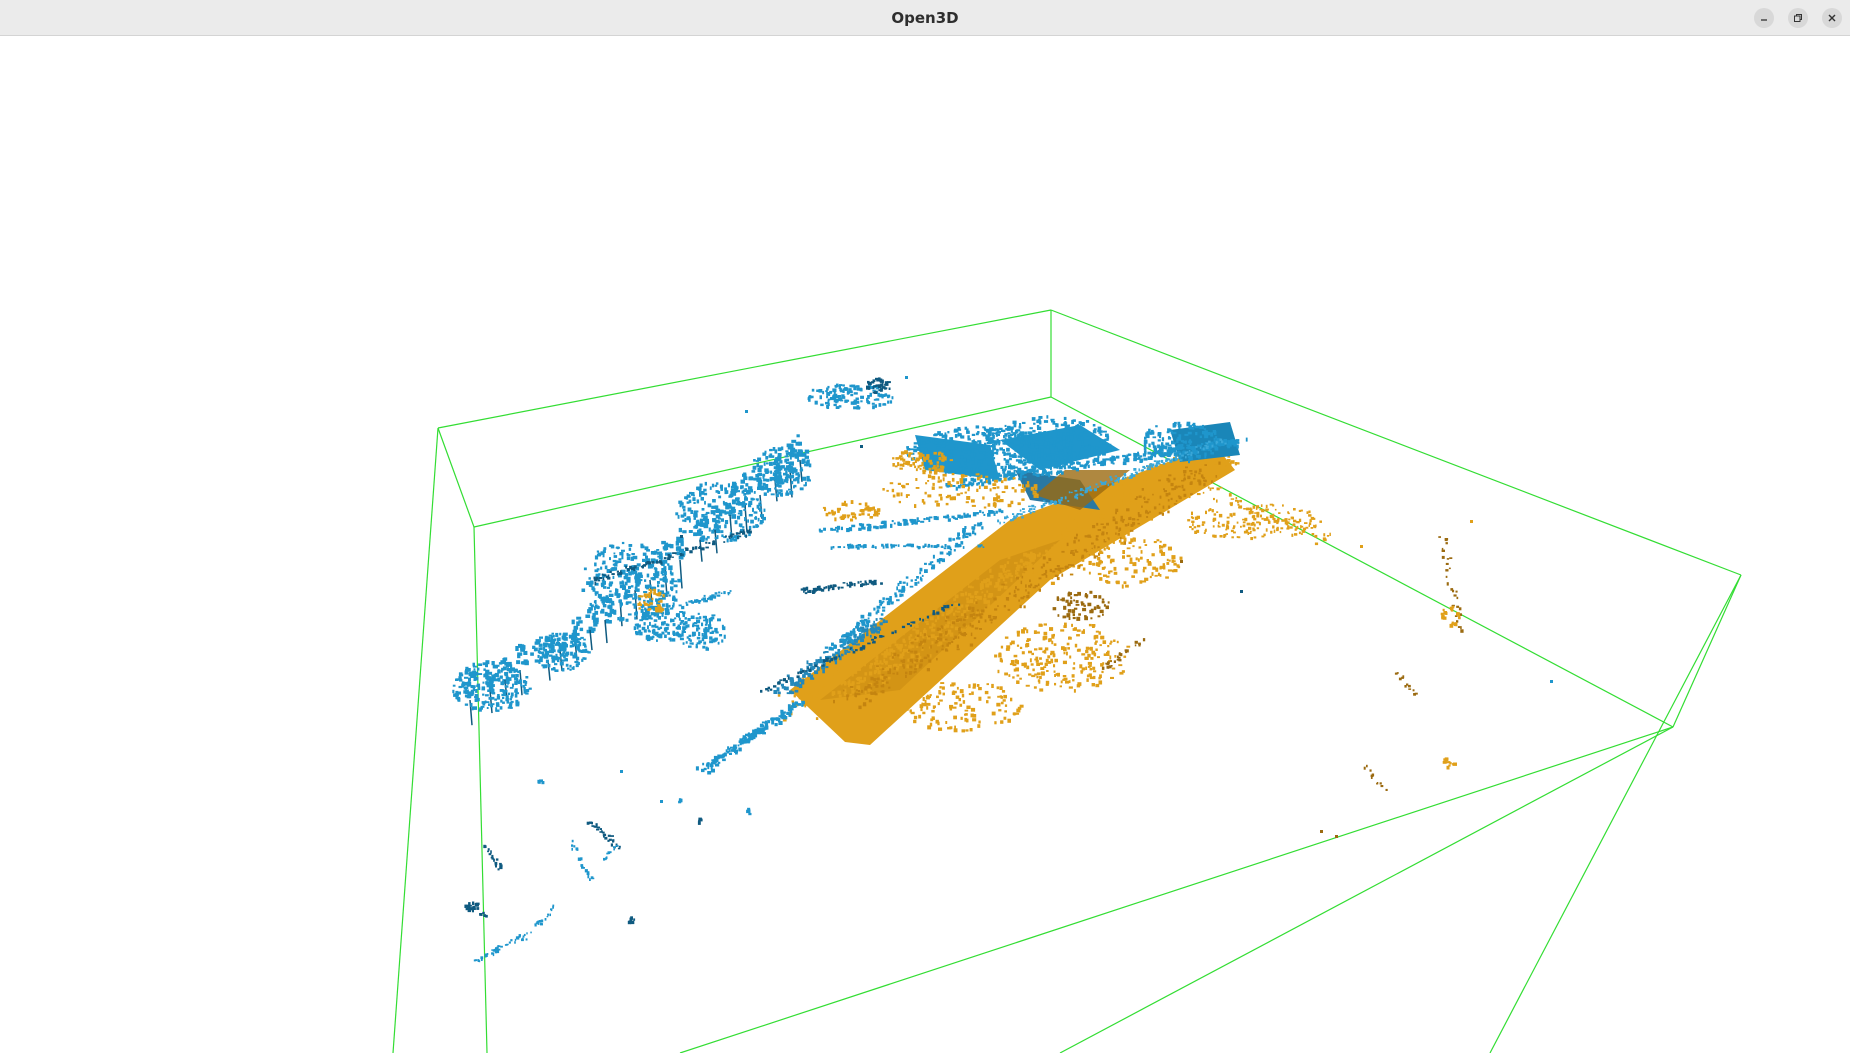 Image resolution: width=1850 pixels, height=1053 pixels. What do you see at coordinates (1832, 18) in the screenshot?
I see `close-button` at bounding box center [1832, 18].